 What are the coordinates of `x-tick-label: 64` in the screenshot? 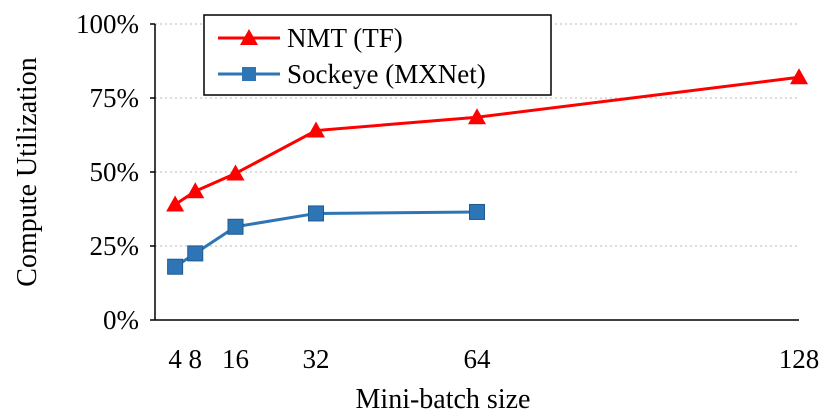 It's located at (478, 359).